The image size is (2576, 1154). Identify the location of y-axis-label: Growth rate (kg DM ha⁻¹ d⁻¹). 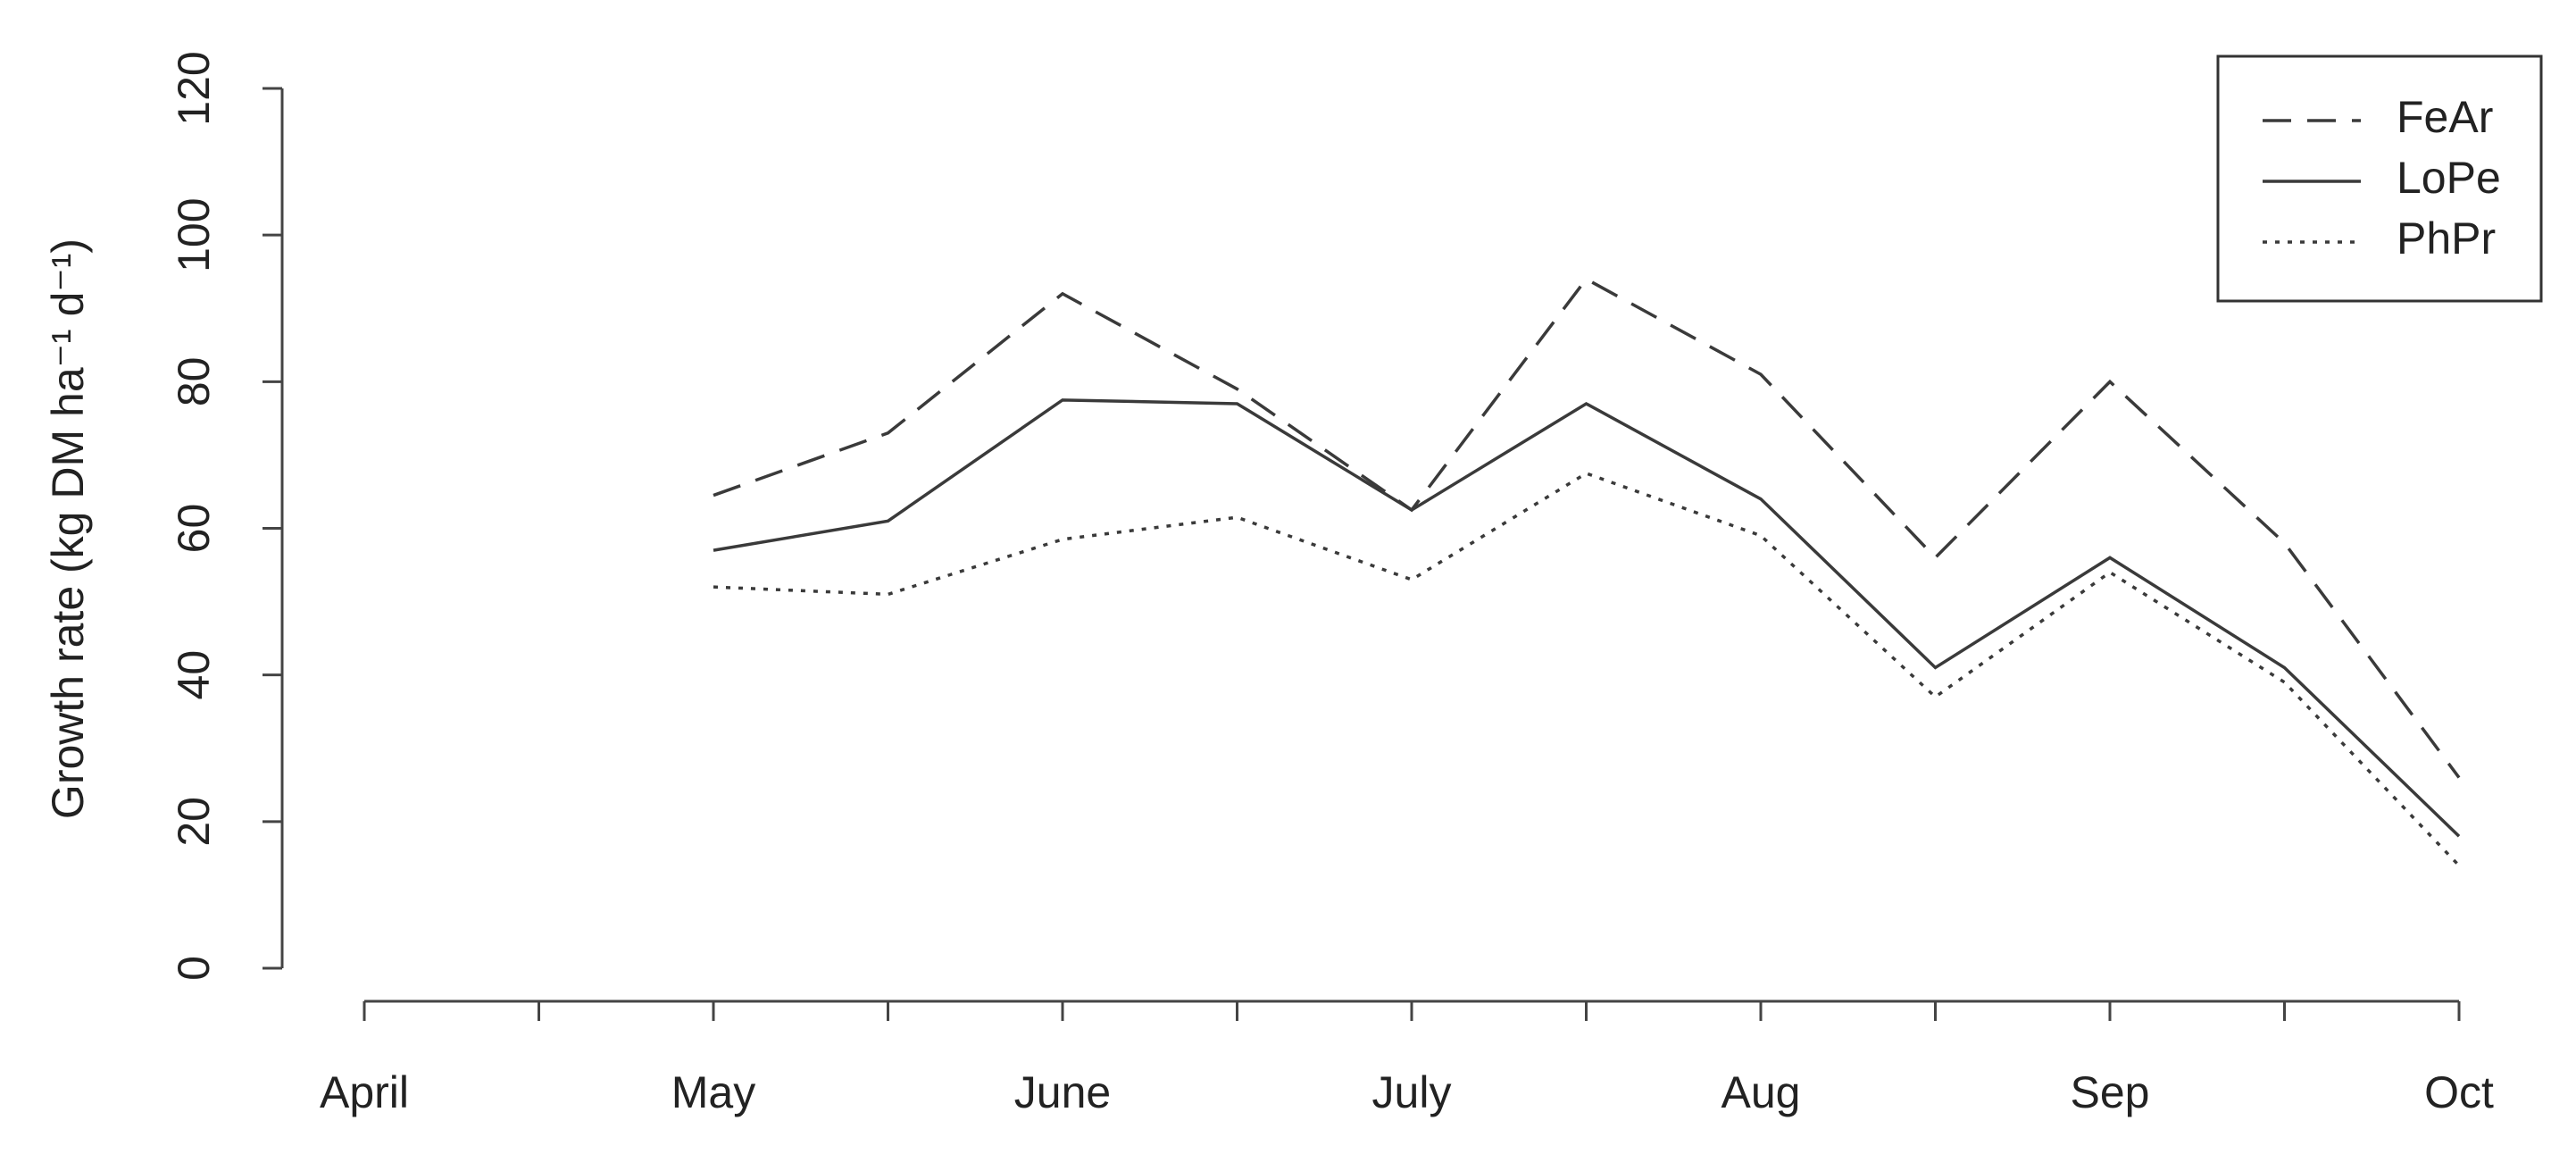
(68, 529).